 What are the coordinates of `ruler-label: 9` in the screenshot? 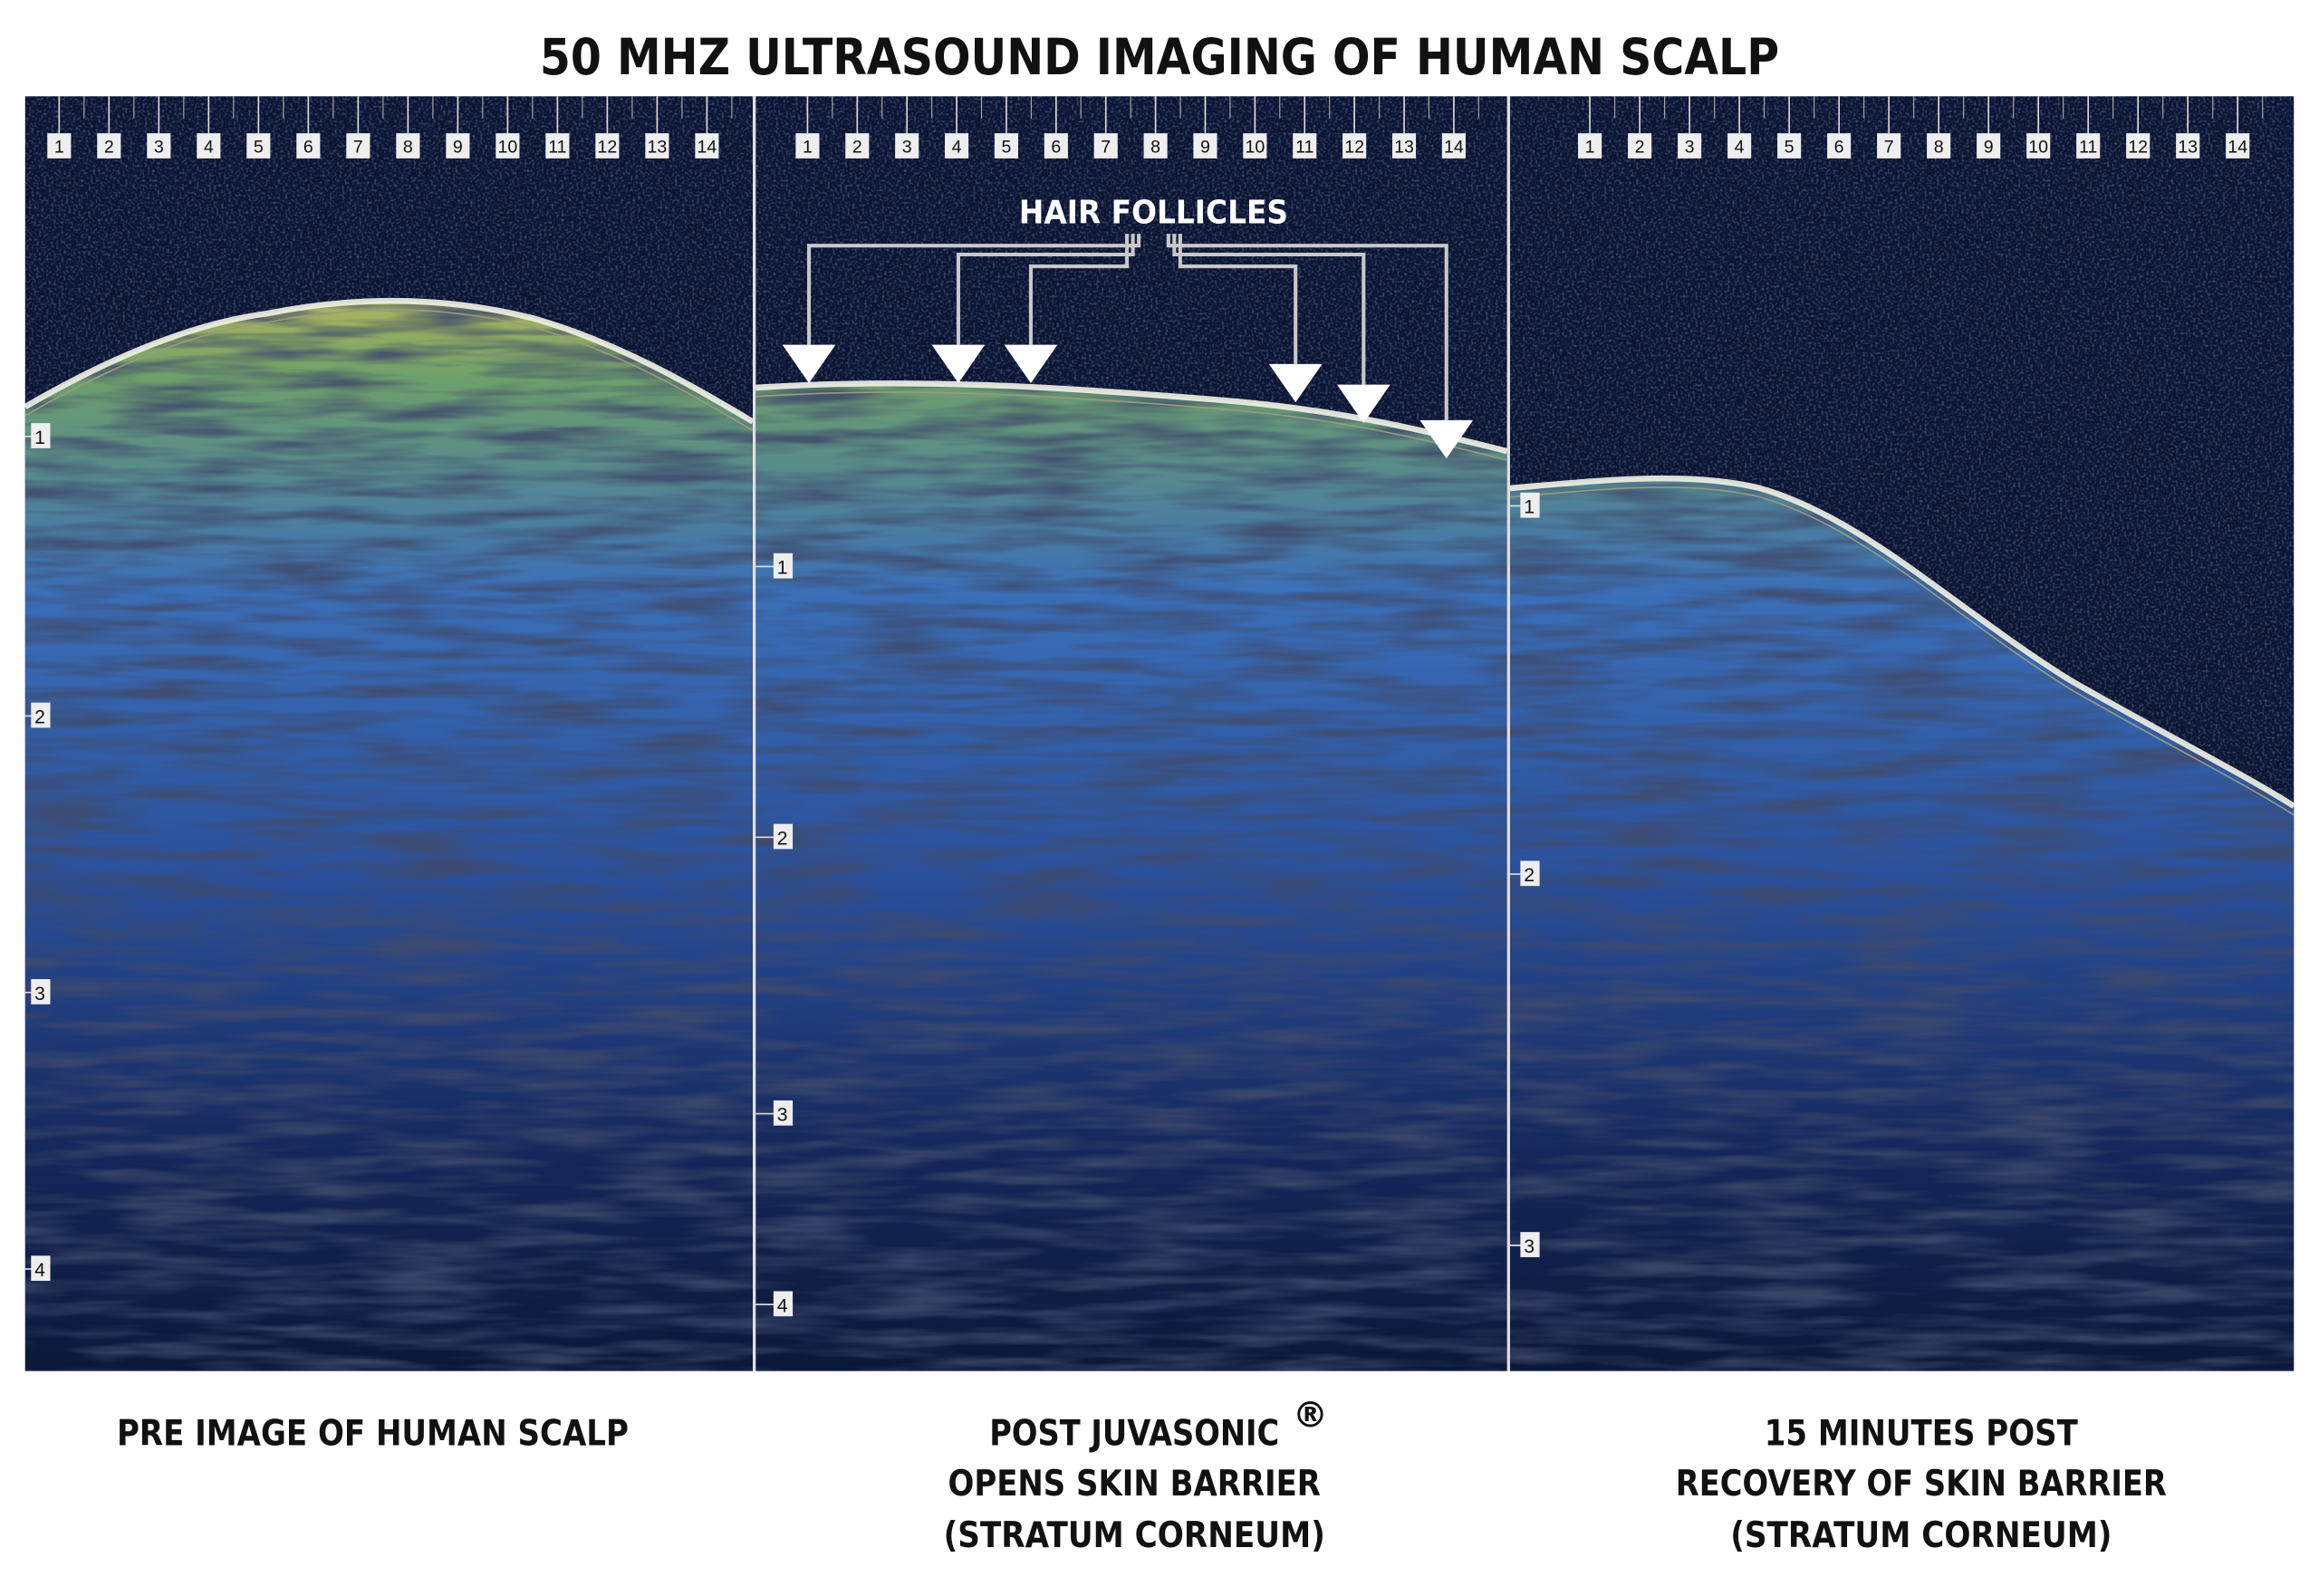 It's located at (458, 147).